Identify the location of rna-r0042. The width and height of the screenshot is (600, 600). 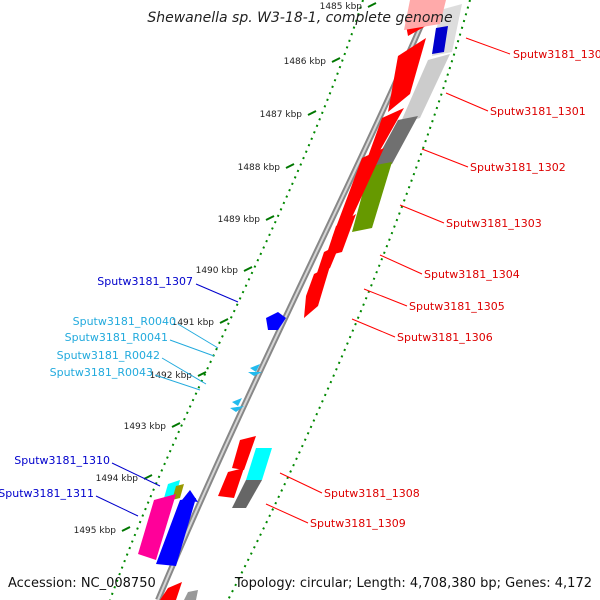
(237, 402).